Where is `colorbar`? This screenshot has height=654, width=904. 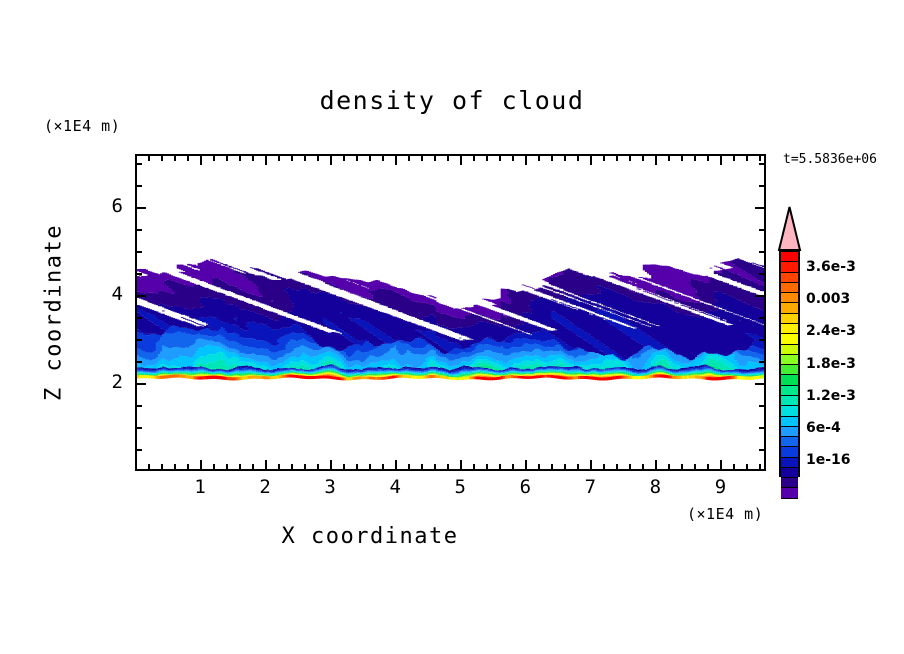 colorbar is located at coordinates (789, 374).